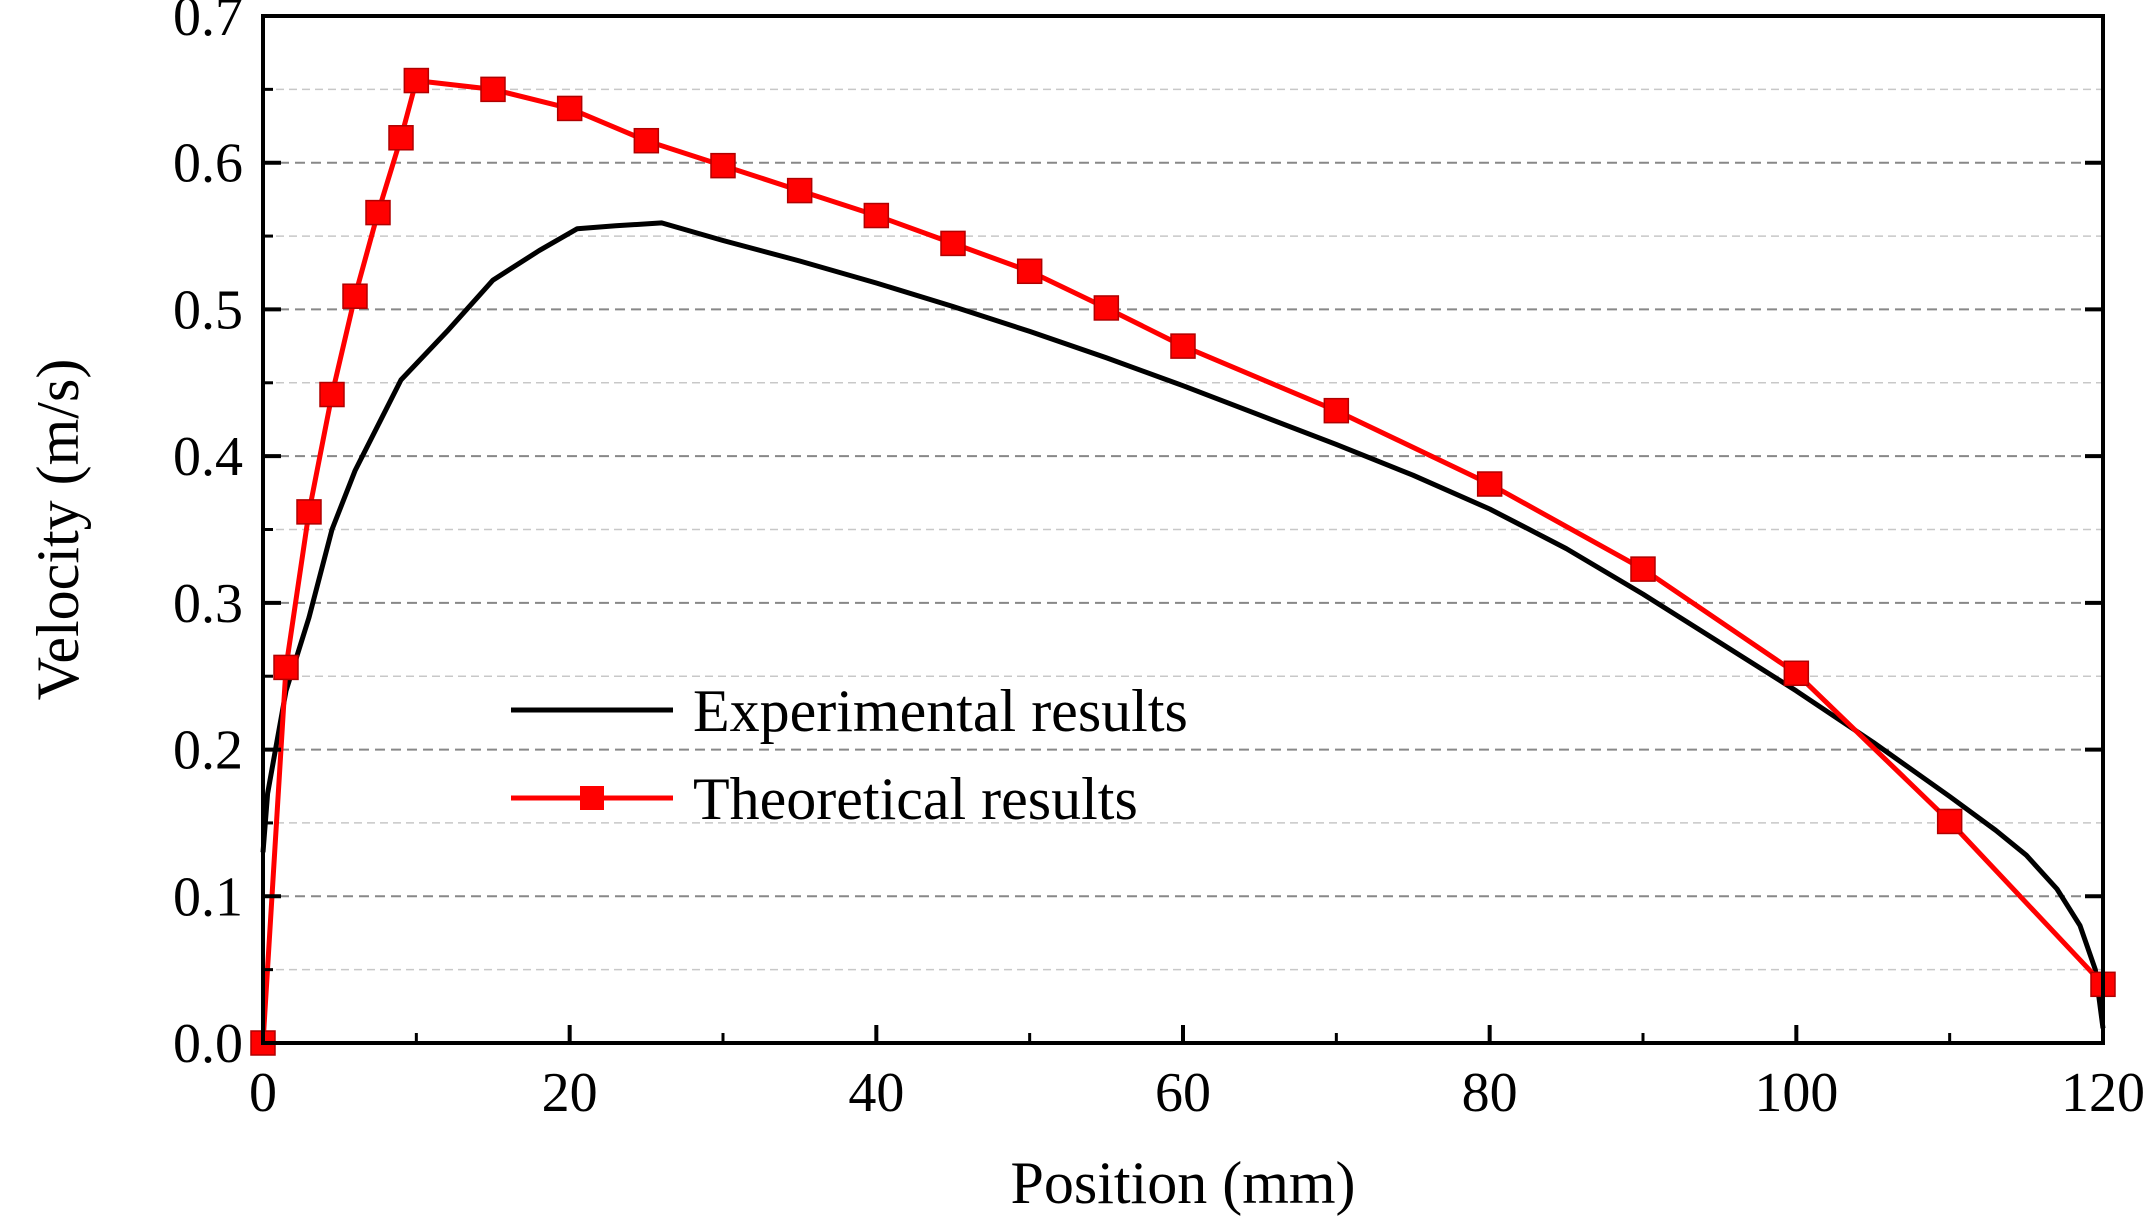 The width and height of the screenshot is (2155, 1224). Describe the element at coordinates (208, 1044) in the screenshot. I see `y-tick-label: 0.0` at that location.